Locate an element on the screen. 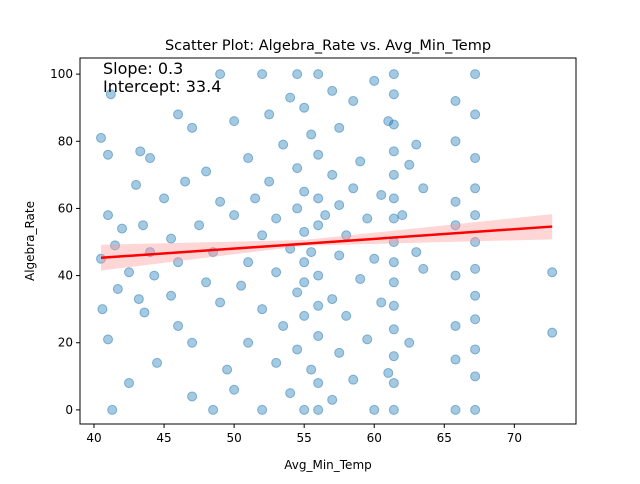 This screenshot has height=484, width=640. x-tick-label: 40 is located at coordinates (93, 438).